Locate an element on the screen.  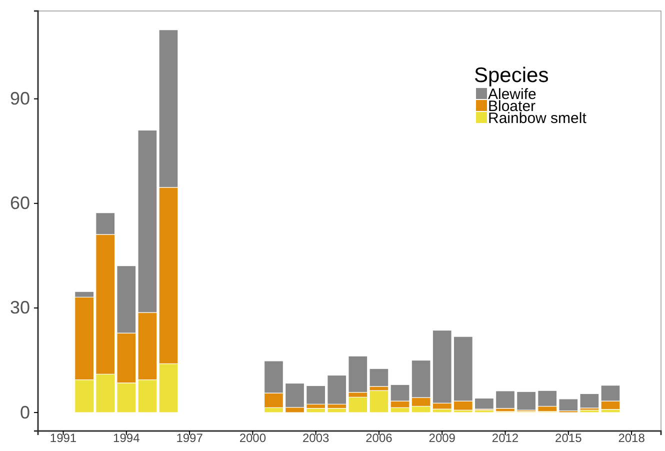
x-tick-label: 1997 is located at coordinates (190, 438).